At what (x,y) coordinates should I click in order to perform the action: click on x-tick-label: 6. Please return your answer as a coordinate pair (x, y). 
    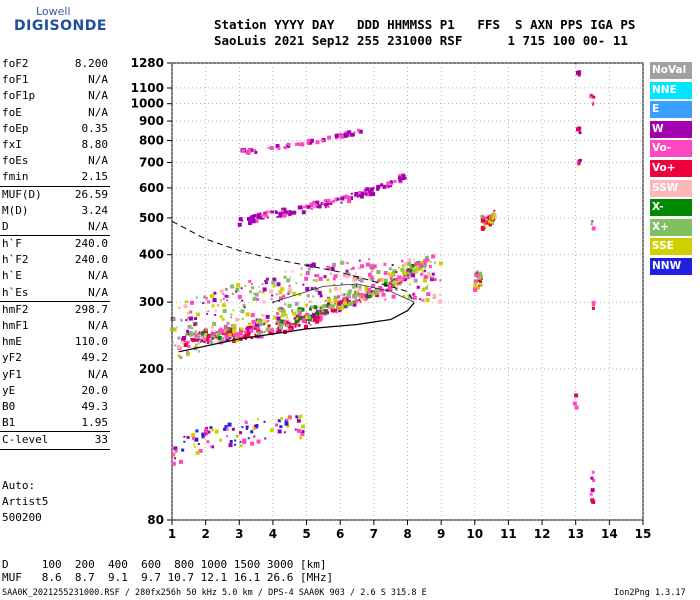
    Looking at the image, I should click on (340, 534).